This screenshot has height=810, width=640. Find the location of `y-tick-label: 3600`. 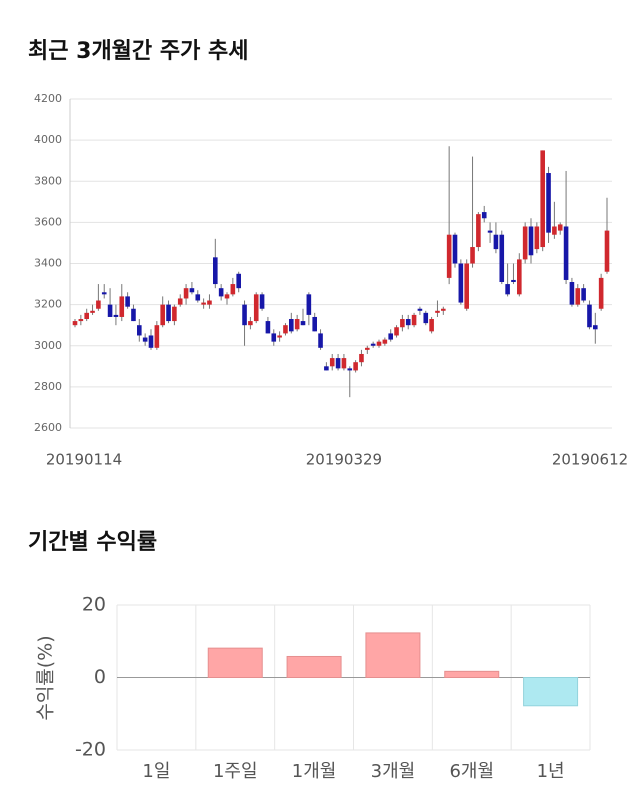

y-tick-label: 3600 is located at coordinates (48, 221).